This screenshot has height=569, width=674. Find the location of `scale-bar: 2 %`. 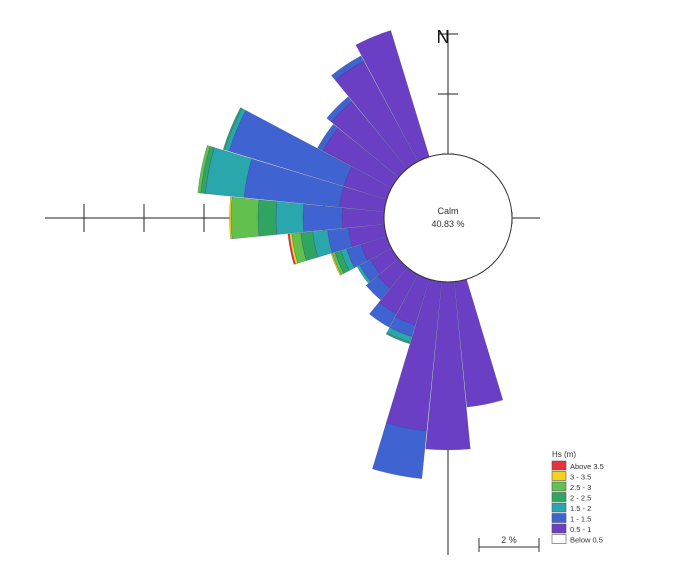

scale-bar: 2 % is located at coordinates (509, 543).